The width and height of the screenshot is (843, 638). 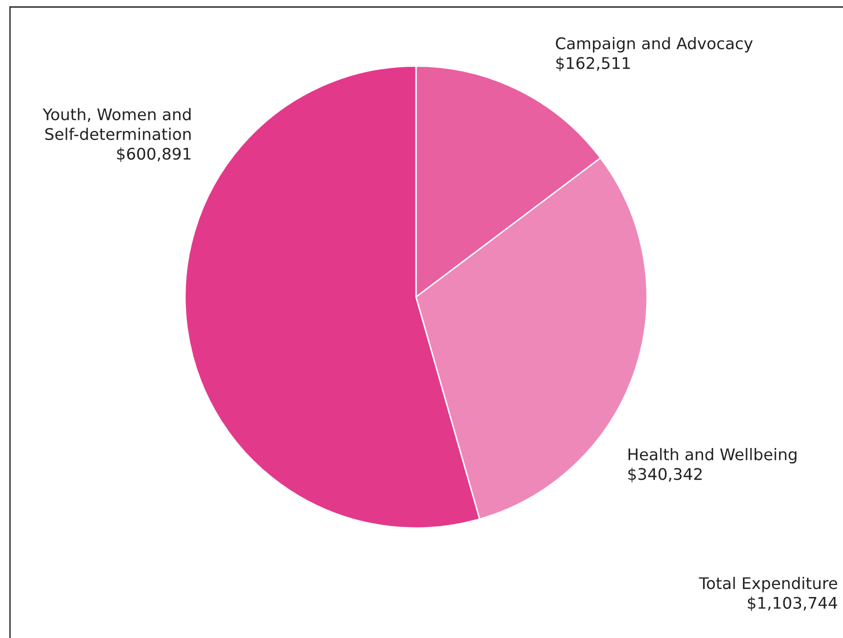 What do you see at coordinates (665, 475) in the screenshot?
I see `data-label: $340,342` at bounding box center [665, 475].